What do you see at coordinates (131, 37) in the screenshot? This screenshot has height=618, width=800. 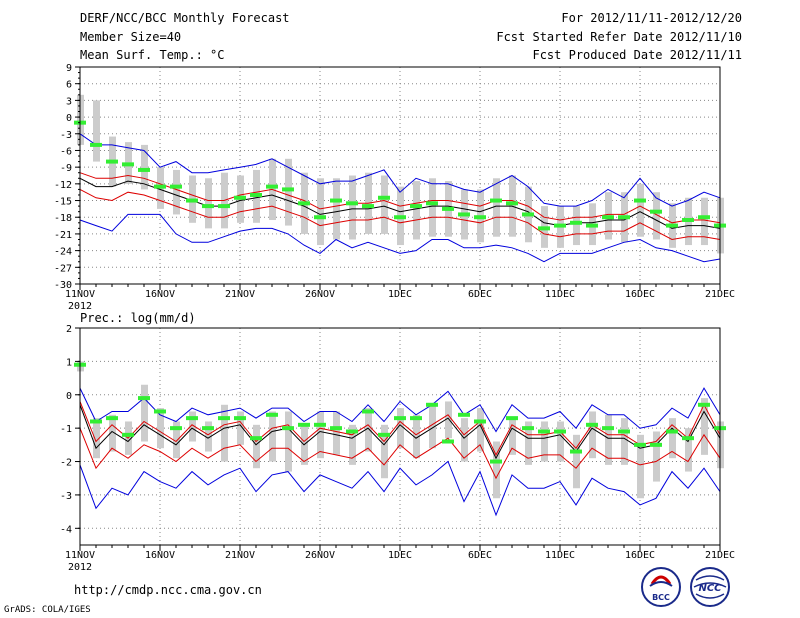 I see `title-line-2: Member Size=40` at bounding box center [131, 37].